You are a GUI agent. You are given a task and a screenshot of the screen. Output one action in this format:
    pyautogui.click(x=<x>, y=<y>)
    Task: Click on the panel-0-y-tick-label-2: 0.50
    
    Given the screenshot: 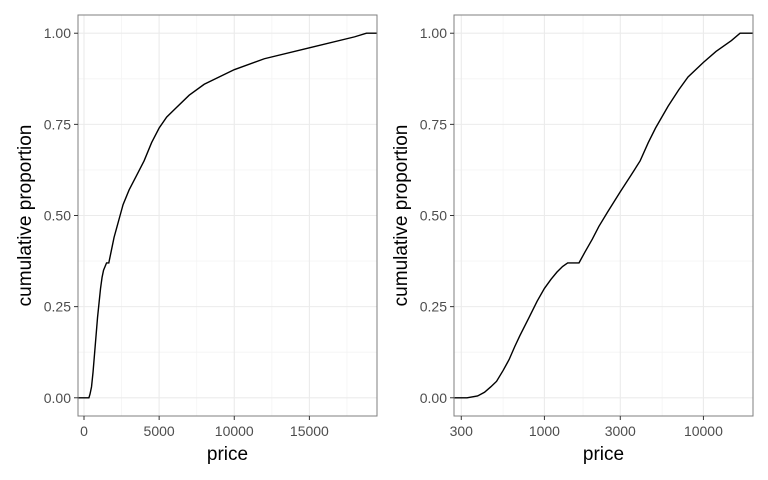 What is the action you would take?
    pyautogui.click(x=57, y=216)
    